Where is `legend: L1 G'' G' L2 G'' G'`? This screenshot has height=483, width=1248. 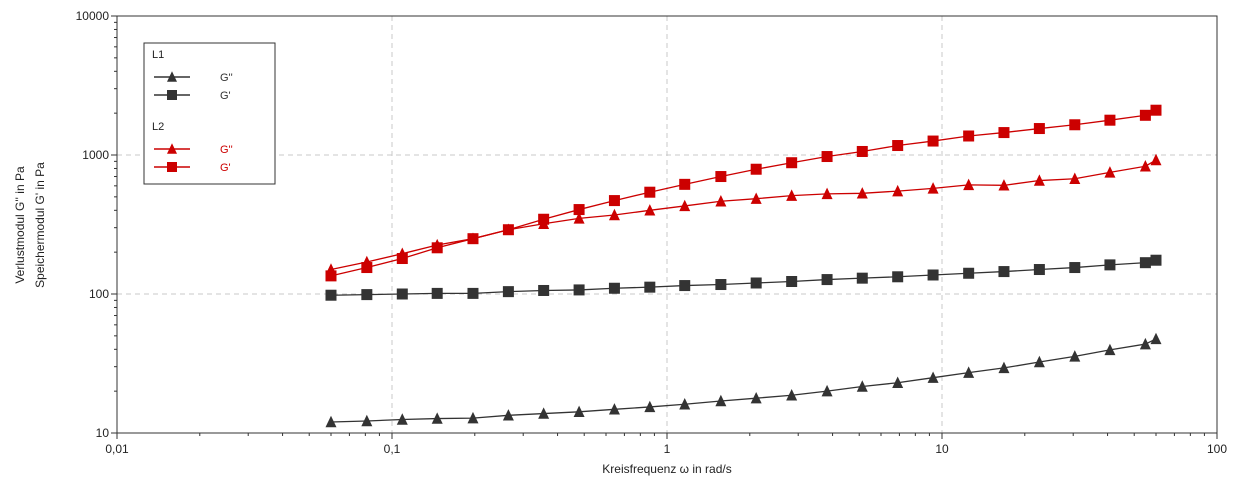
legend: L1 G'' G' L2 G'' G' is located at coordinates (209, 113).